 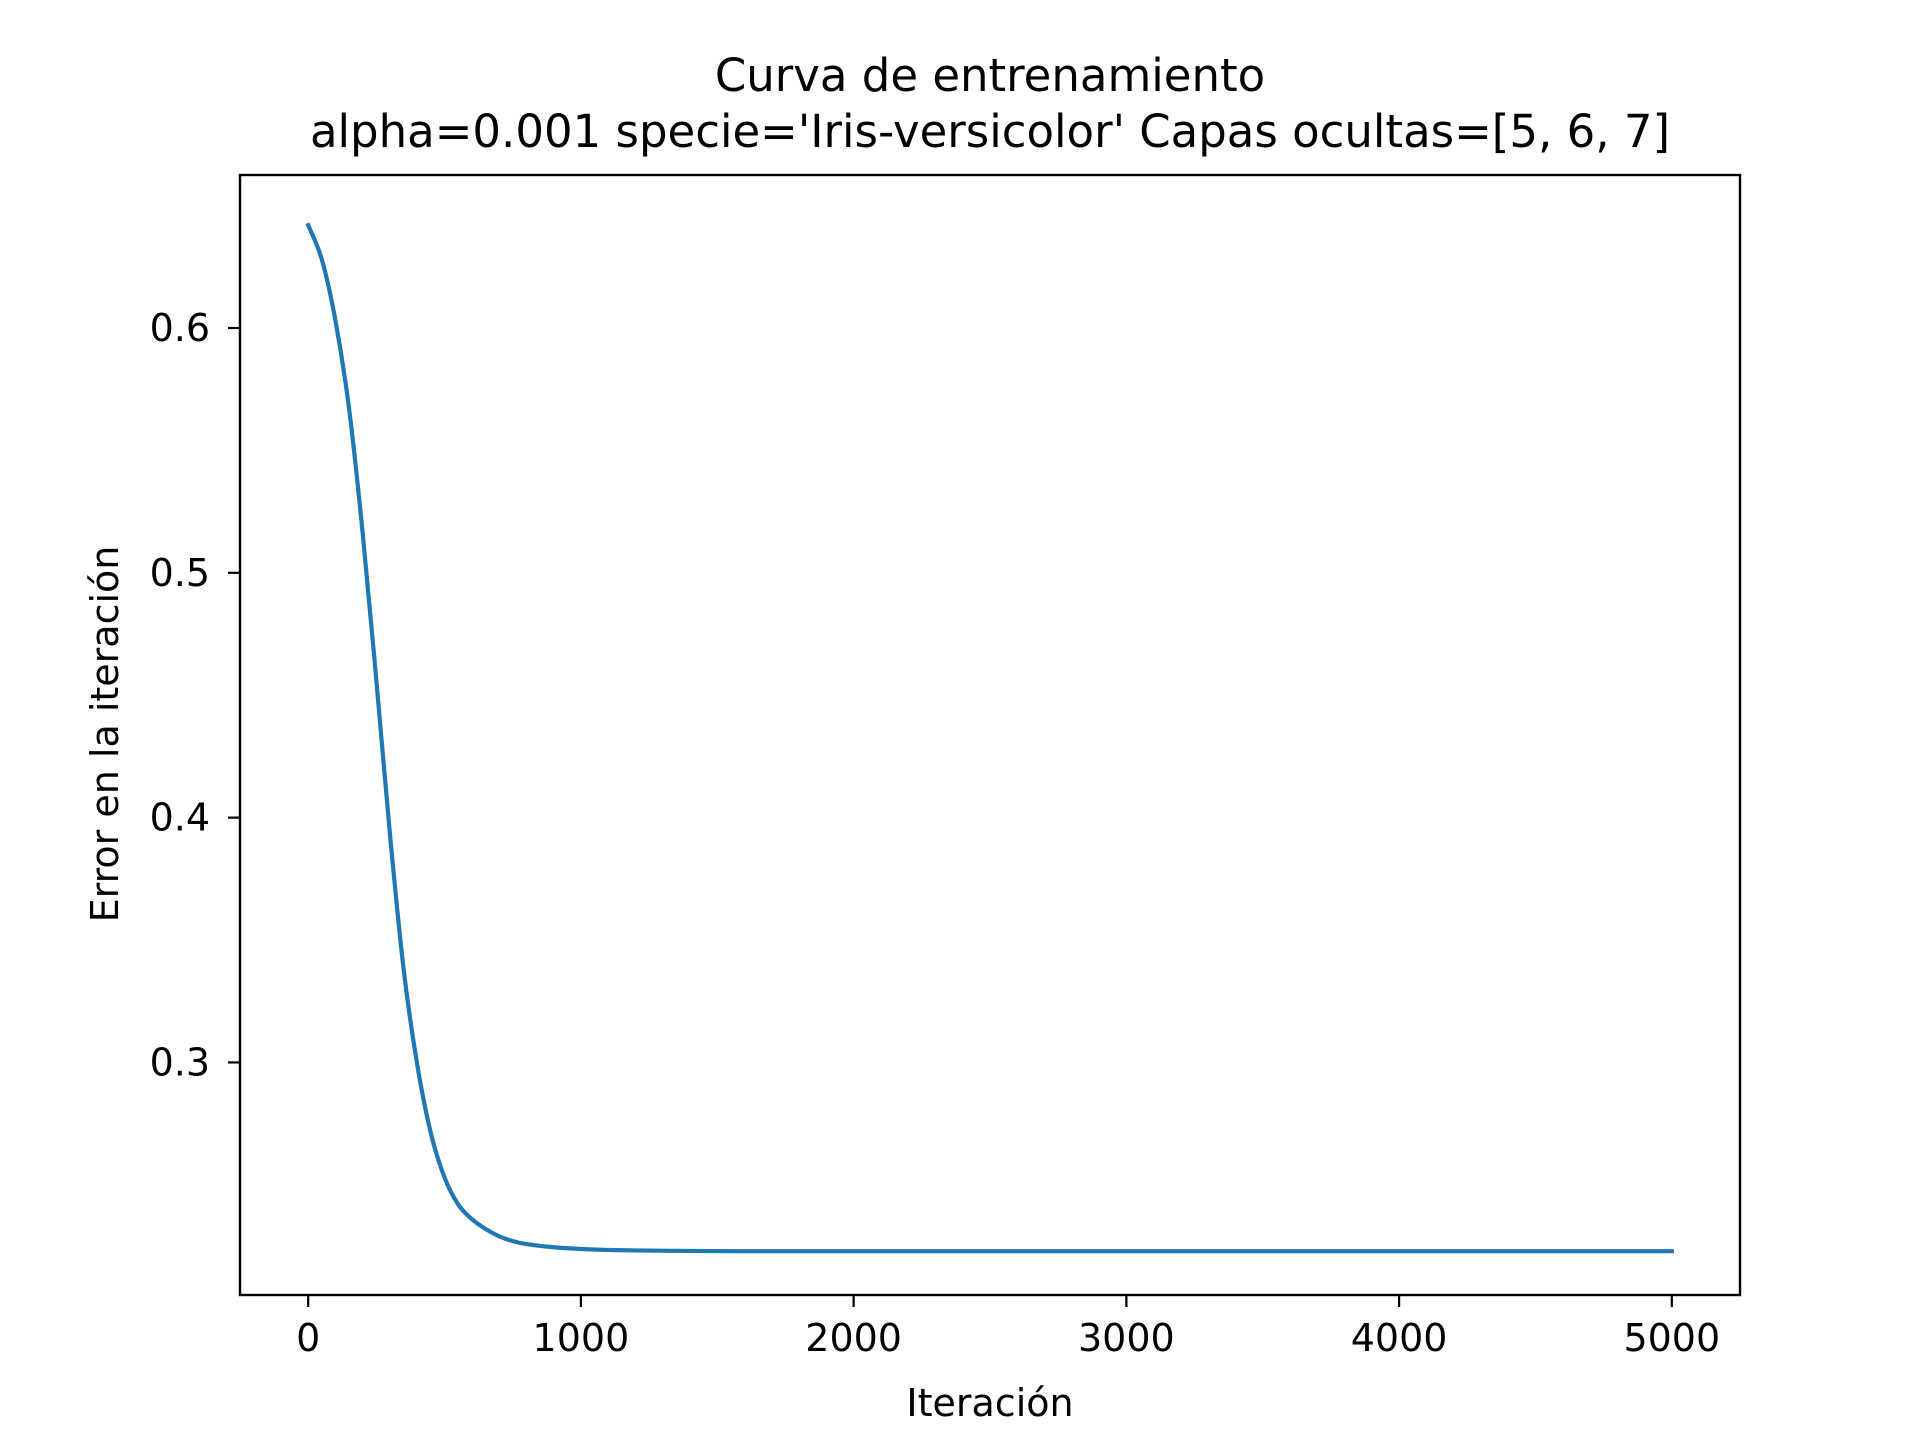 I want to click on y-tick-label: 0.6, so click(x=180, y=328).